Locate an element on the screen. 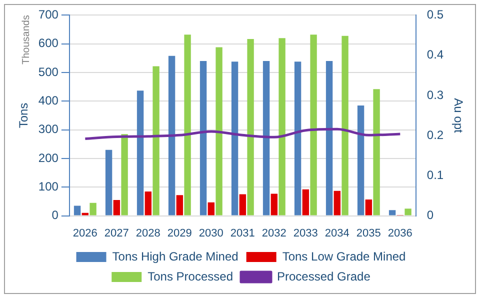 The image size is (482, 300). x-tick-label: 2036 is located at coordinates (400, 233).